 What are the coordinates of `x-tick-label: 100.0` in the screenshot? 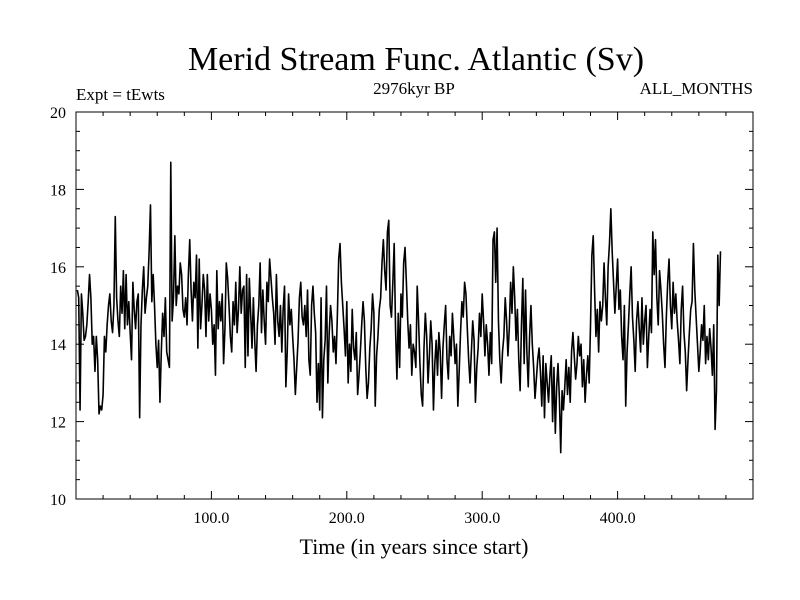 It's located at (211, 518).